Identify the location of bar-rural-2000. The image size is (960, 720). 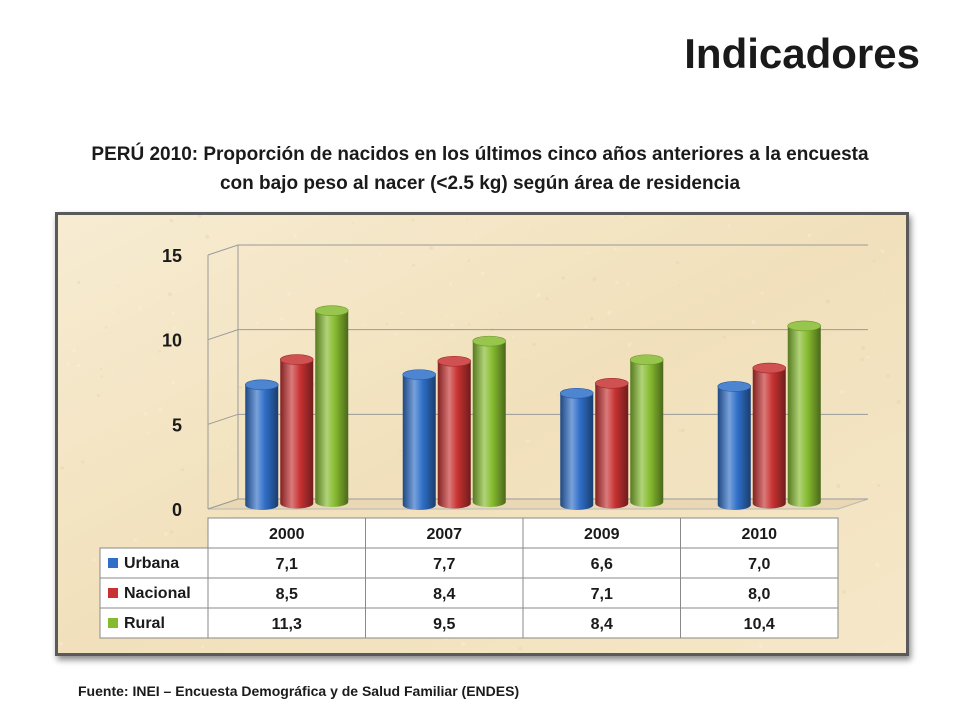
(331, 406).